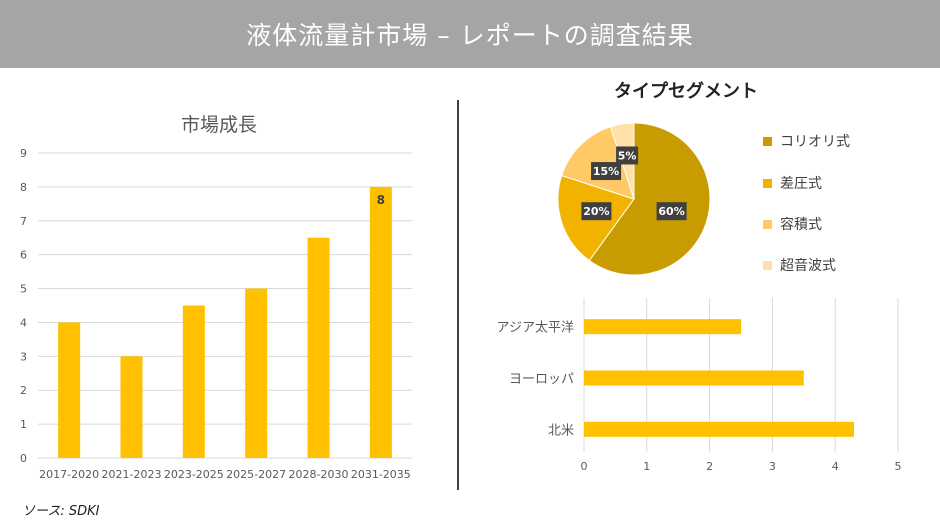 The height and width of the screenshot is (529, 940). What do you see at coordinates (219, 125) in the screenshot?
I see `growth-chart-title: 市場成長` at bounding box center [219, 125].